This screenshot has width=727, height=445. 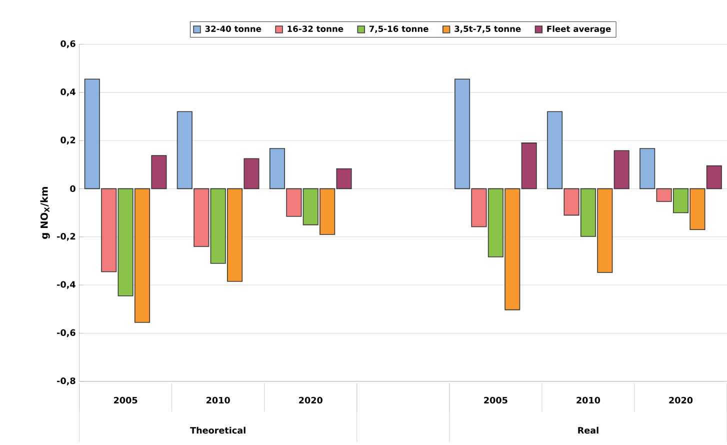 What do you see at coordinates (73, 188) in the screenshot?
I see `y-tick-label: 0` at bounding box center [73, 188].